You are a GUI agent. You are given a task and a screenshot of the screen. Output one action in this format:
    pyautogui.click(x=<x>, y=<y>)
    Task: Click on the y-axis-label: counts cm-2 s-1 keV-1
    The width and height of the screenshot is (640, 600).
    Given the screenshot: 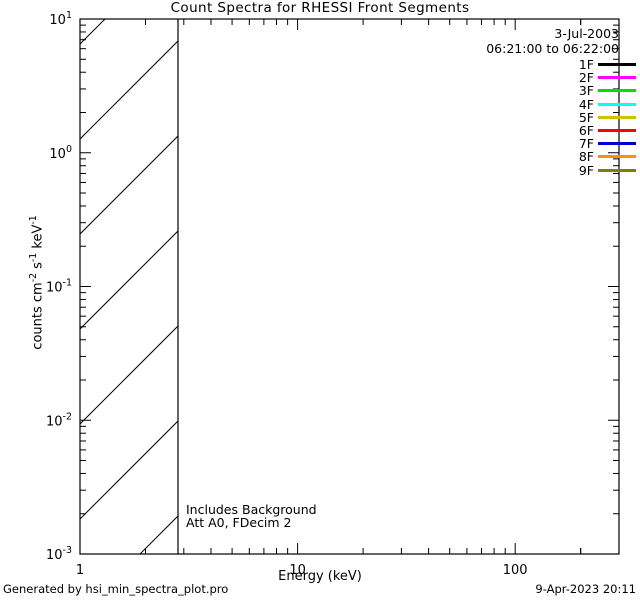 What is the action you would take?
    pyautogui.click(x=37, y=282)
    